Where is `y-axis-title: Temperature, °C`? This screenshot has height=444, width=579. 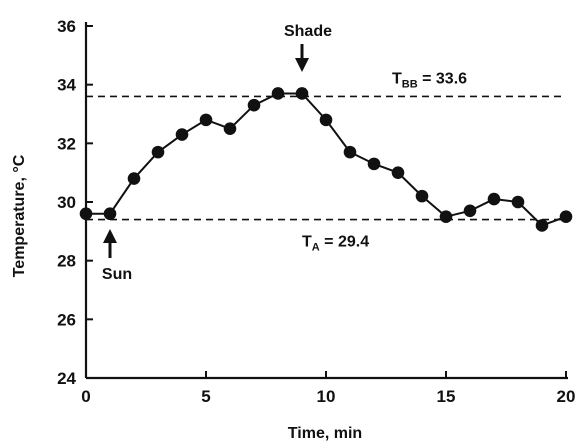 y-axis-title: Temperature, °C is located at coordinates (19, 215).